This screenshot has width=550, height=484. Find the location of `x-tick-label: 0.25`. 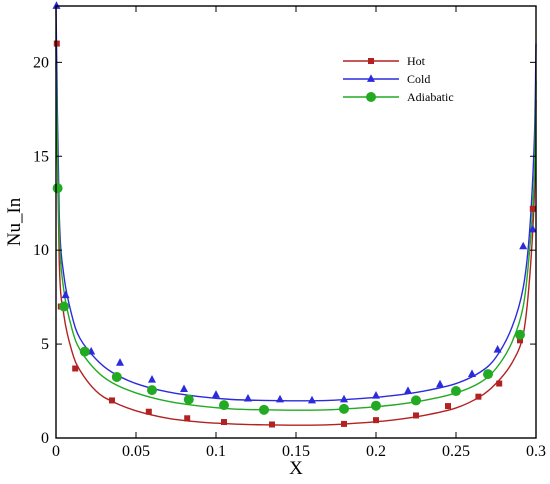

x-tick-label: 0.25 is located at coordinates (456, 451).